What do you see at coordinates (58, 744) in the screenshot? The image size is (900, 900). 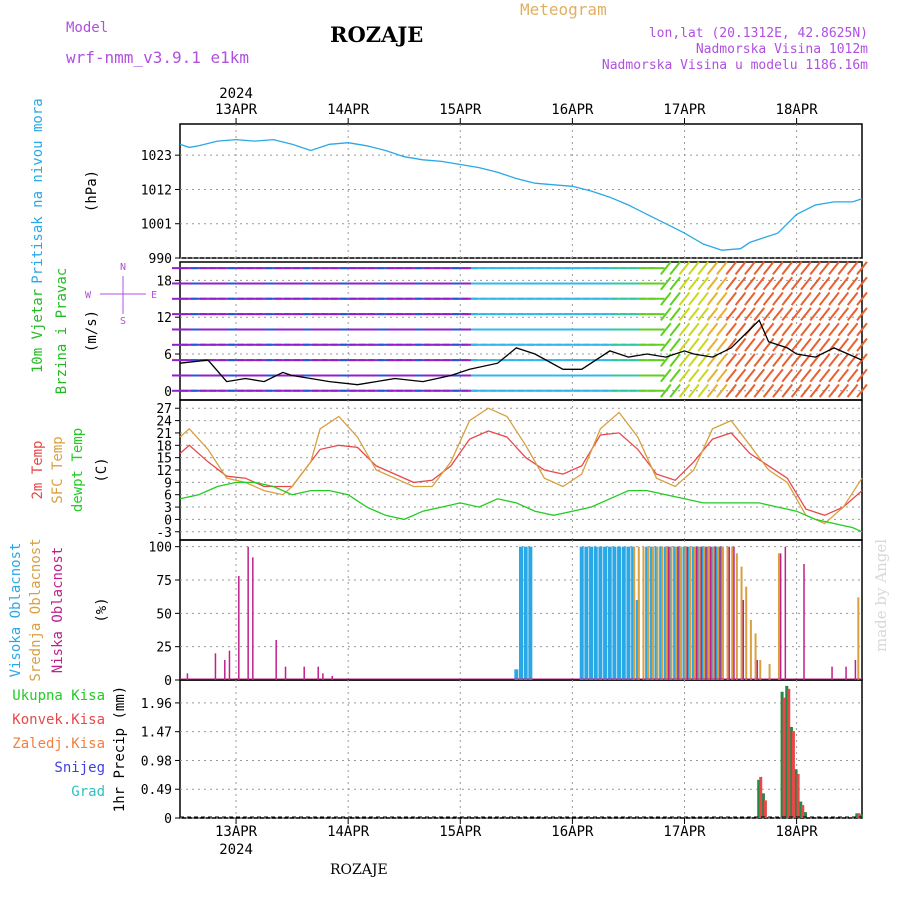 I see `precip-legend: Zaledj.Kisa` at bounding box center [58, 744].